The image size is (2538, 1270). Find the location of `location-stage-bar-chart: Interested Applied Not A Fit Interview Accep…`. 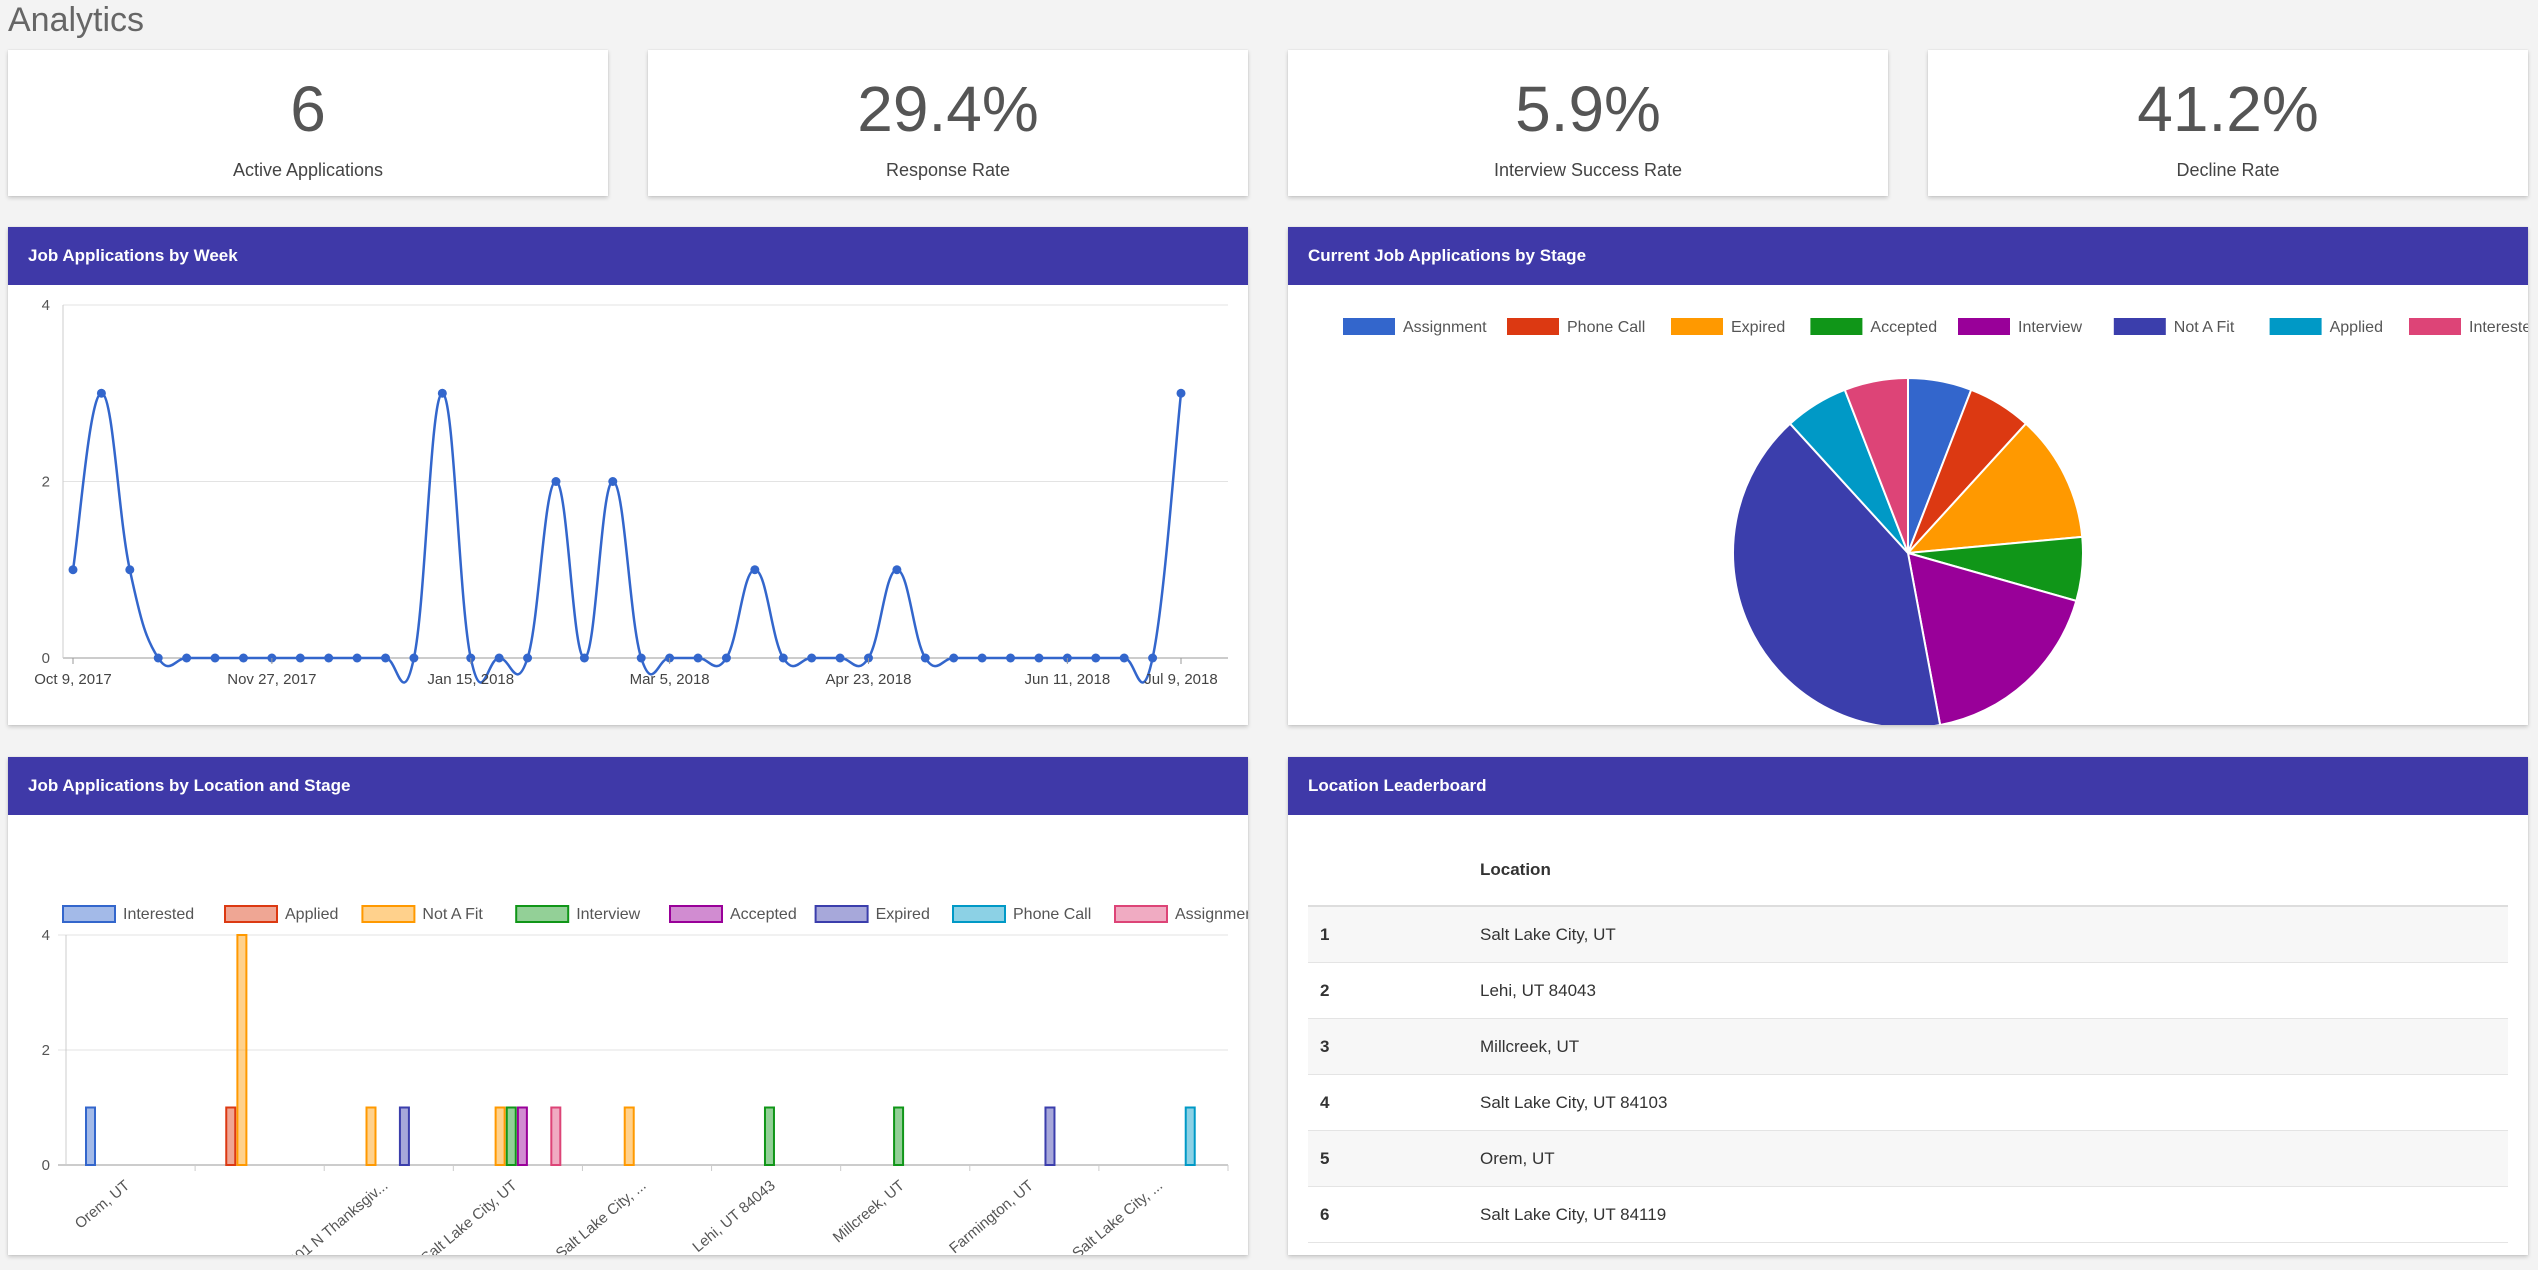

location-stage-bar-chart: Interested Applied Not A Fit Interview Accep… is located at coordinates (650, 1087).